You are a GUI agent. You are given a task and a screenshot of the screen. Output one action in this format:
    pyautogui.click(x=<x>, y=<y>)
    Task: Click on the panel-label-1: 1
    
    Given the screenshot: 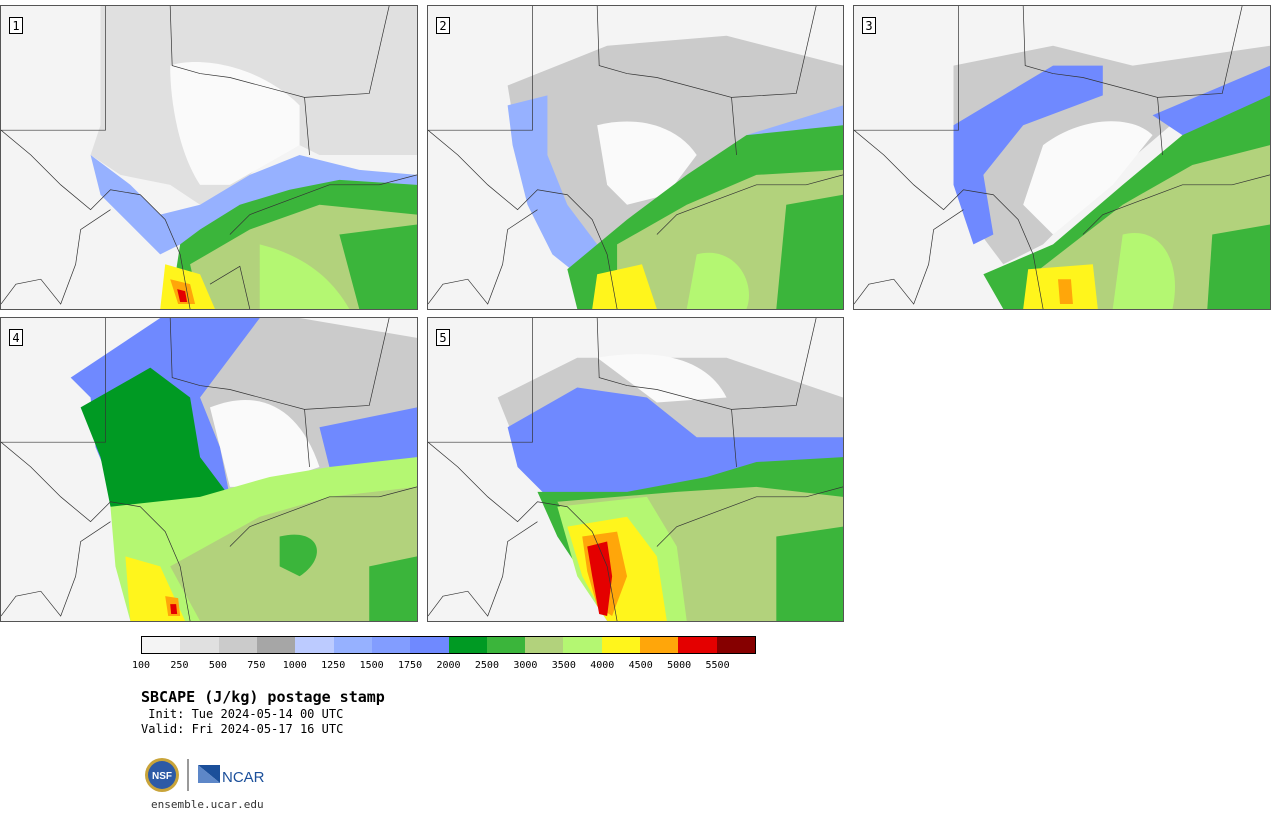 What is the action you would take?
    pyautogui.click(x=16, y=25)
    